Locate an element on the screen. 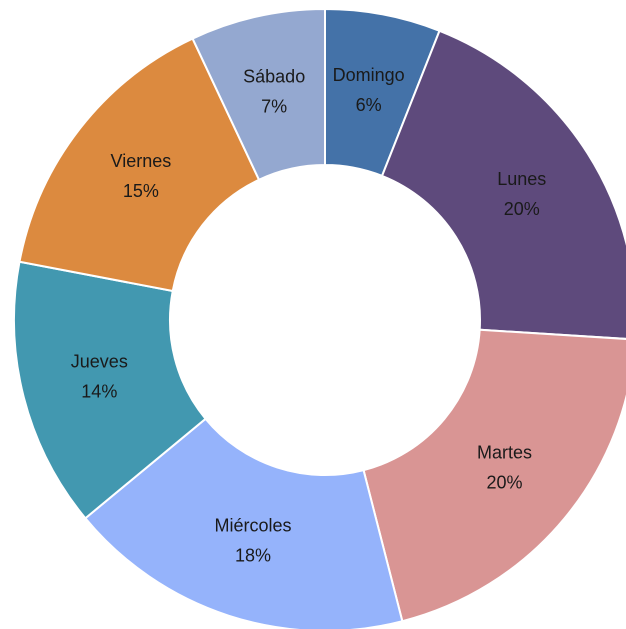  slice-label: Domingo is located at coordinates (369, 75).